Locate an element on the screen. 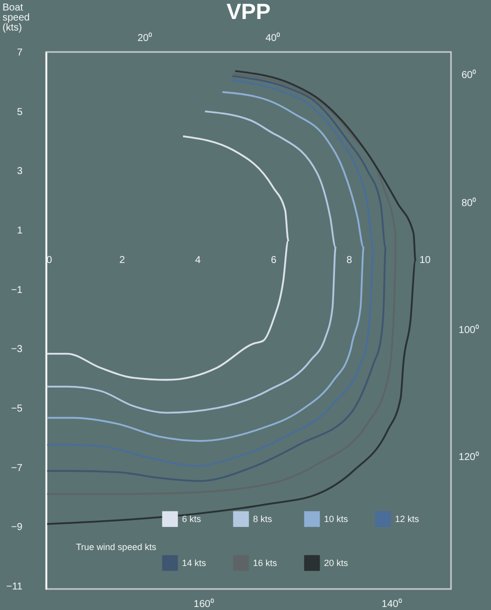 The width and height of the screenshot is (491, 610). y-tick-label: 3 is located at coordinates (19, 172).